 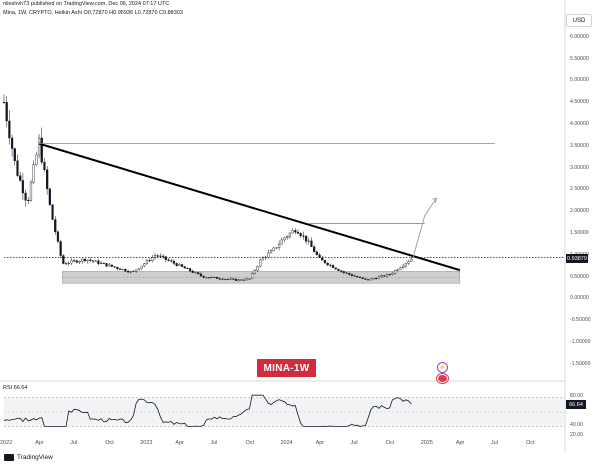 What do you see at coordinates (580, 320) in the screenshot?
I see `y-tick-label: -0.50000` at bounding box center [580, 320].